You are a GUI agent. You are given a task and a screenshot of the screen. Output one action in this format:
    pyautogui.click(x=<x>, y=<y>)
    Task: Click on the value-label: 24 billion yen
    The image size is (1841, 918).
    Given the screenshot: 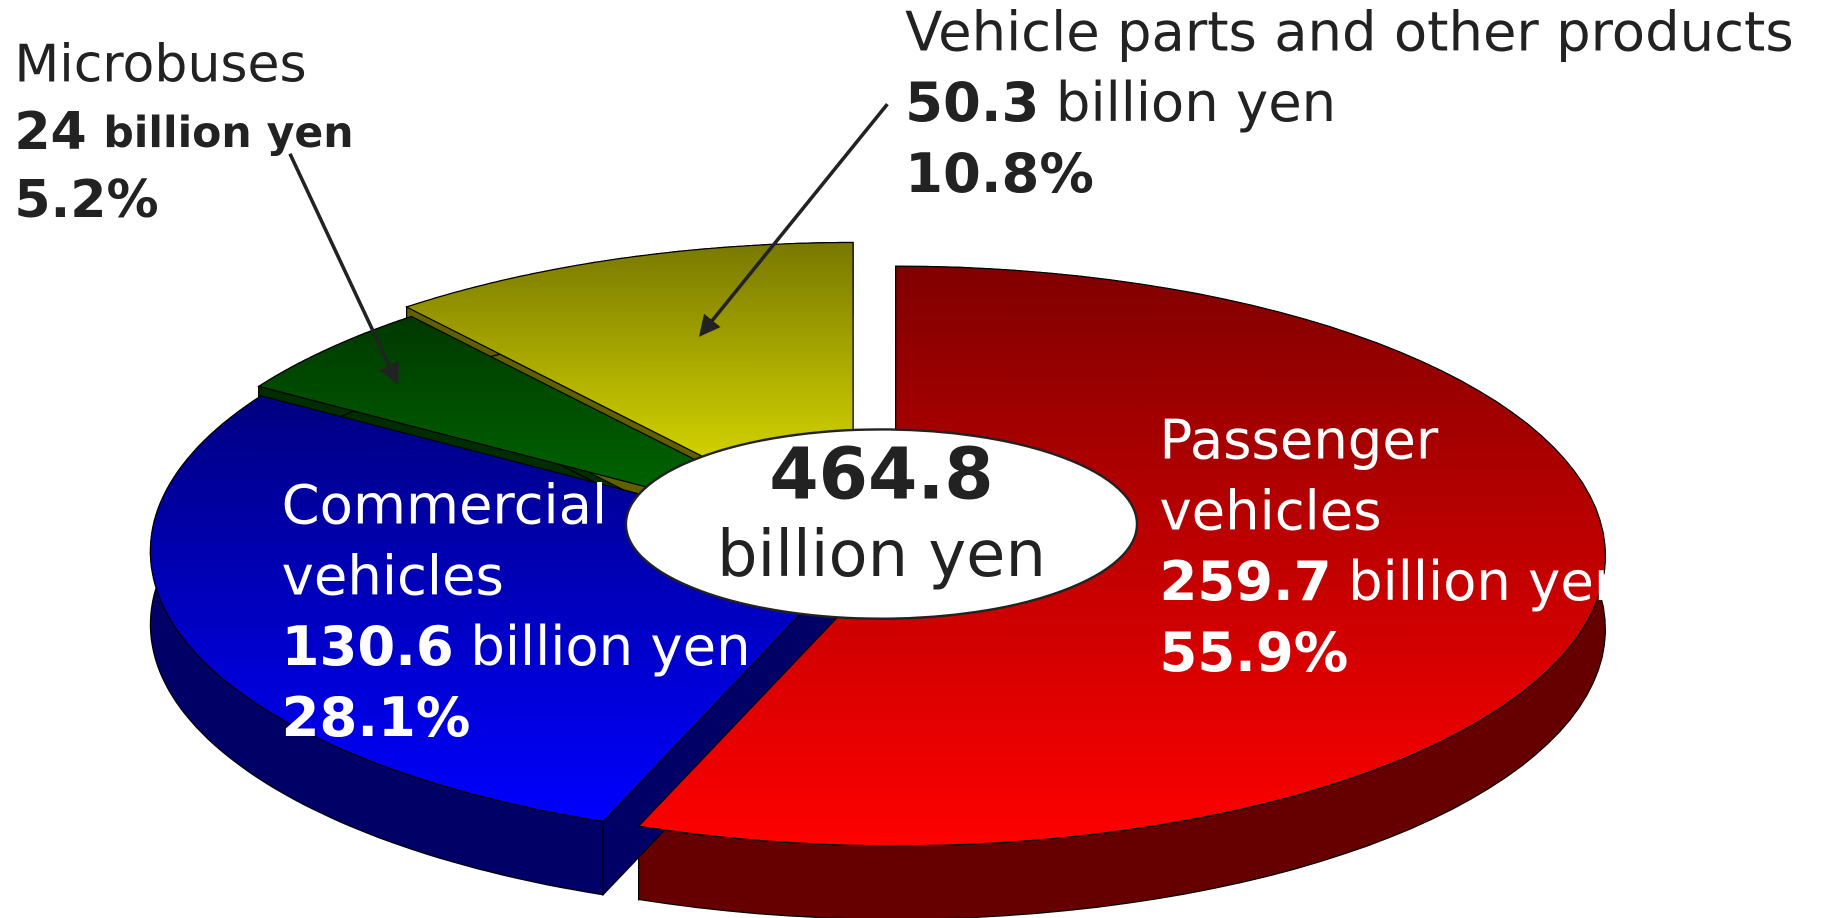 What is the action you would take?
    pyautogui.click(x=183, y=132)
    